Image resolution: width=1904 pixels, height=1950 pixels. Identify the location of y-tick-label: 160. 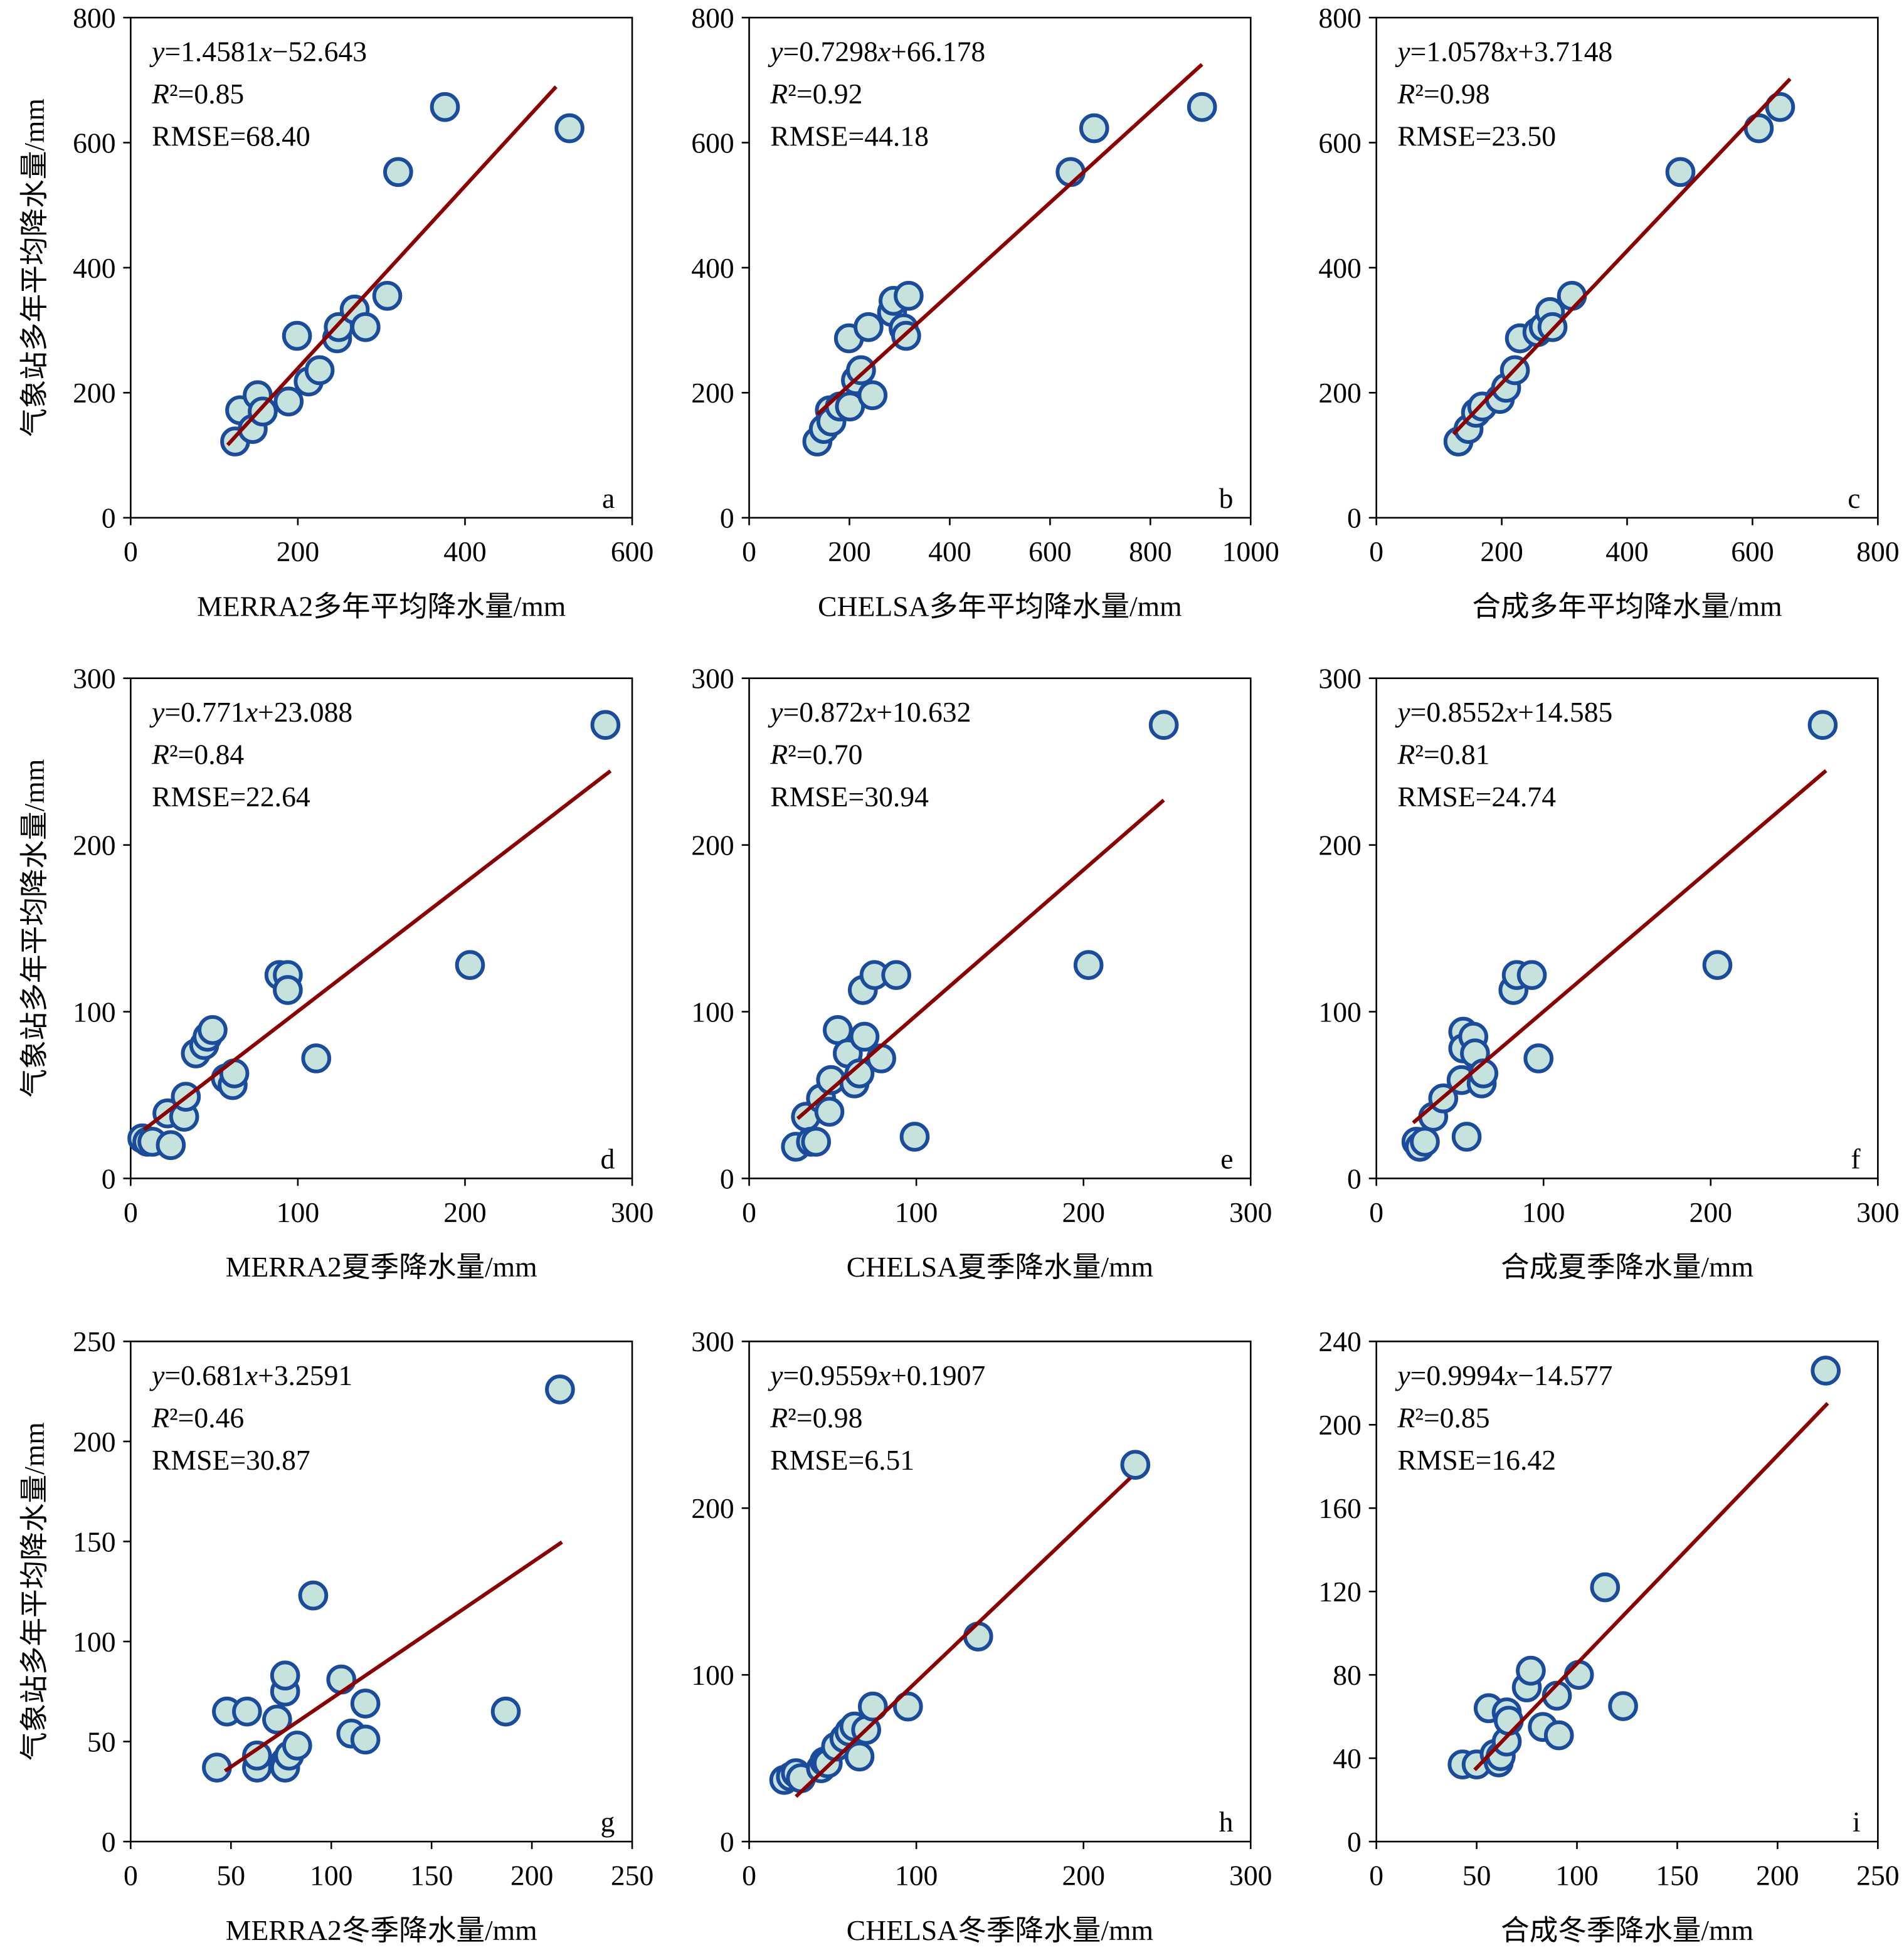
(1339, 1508).